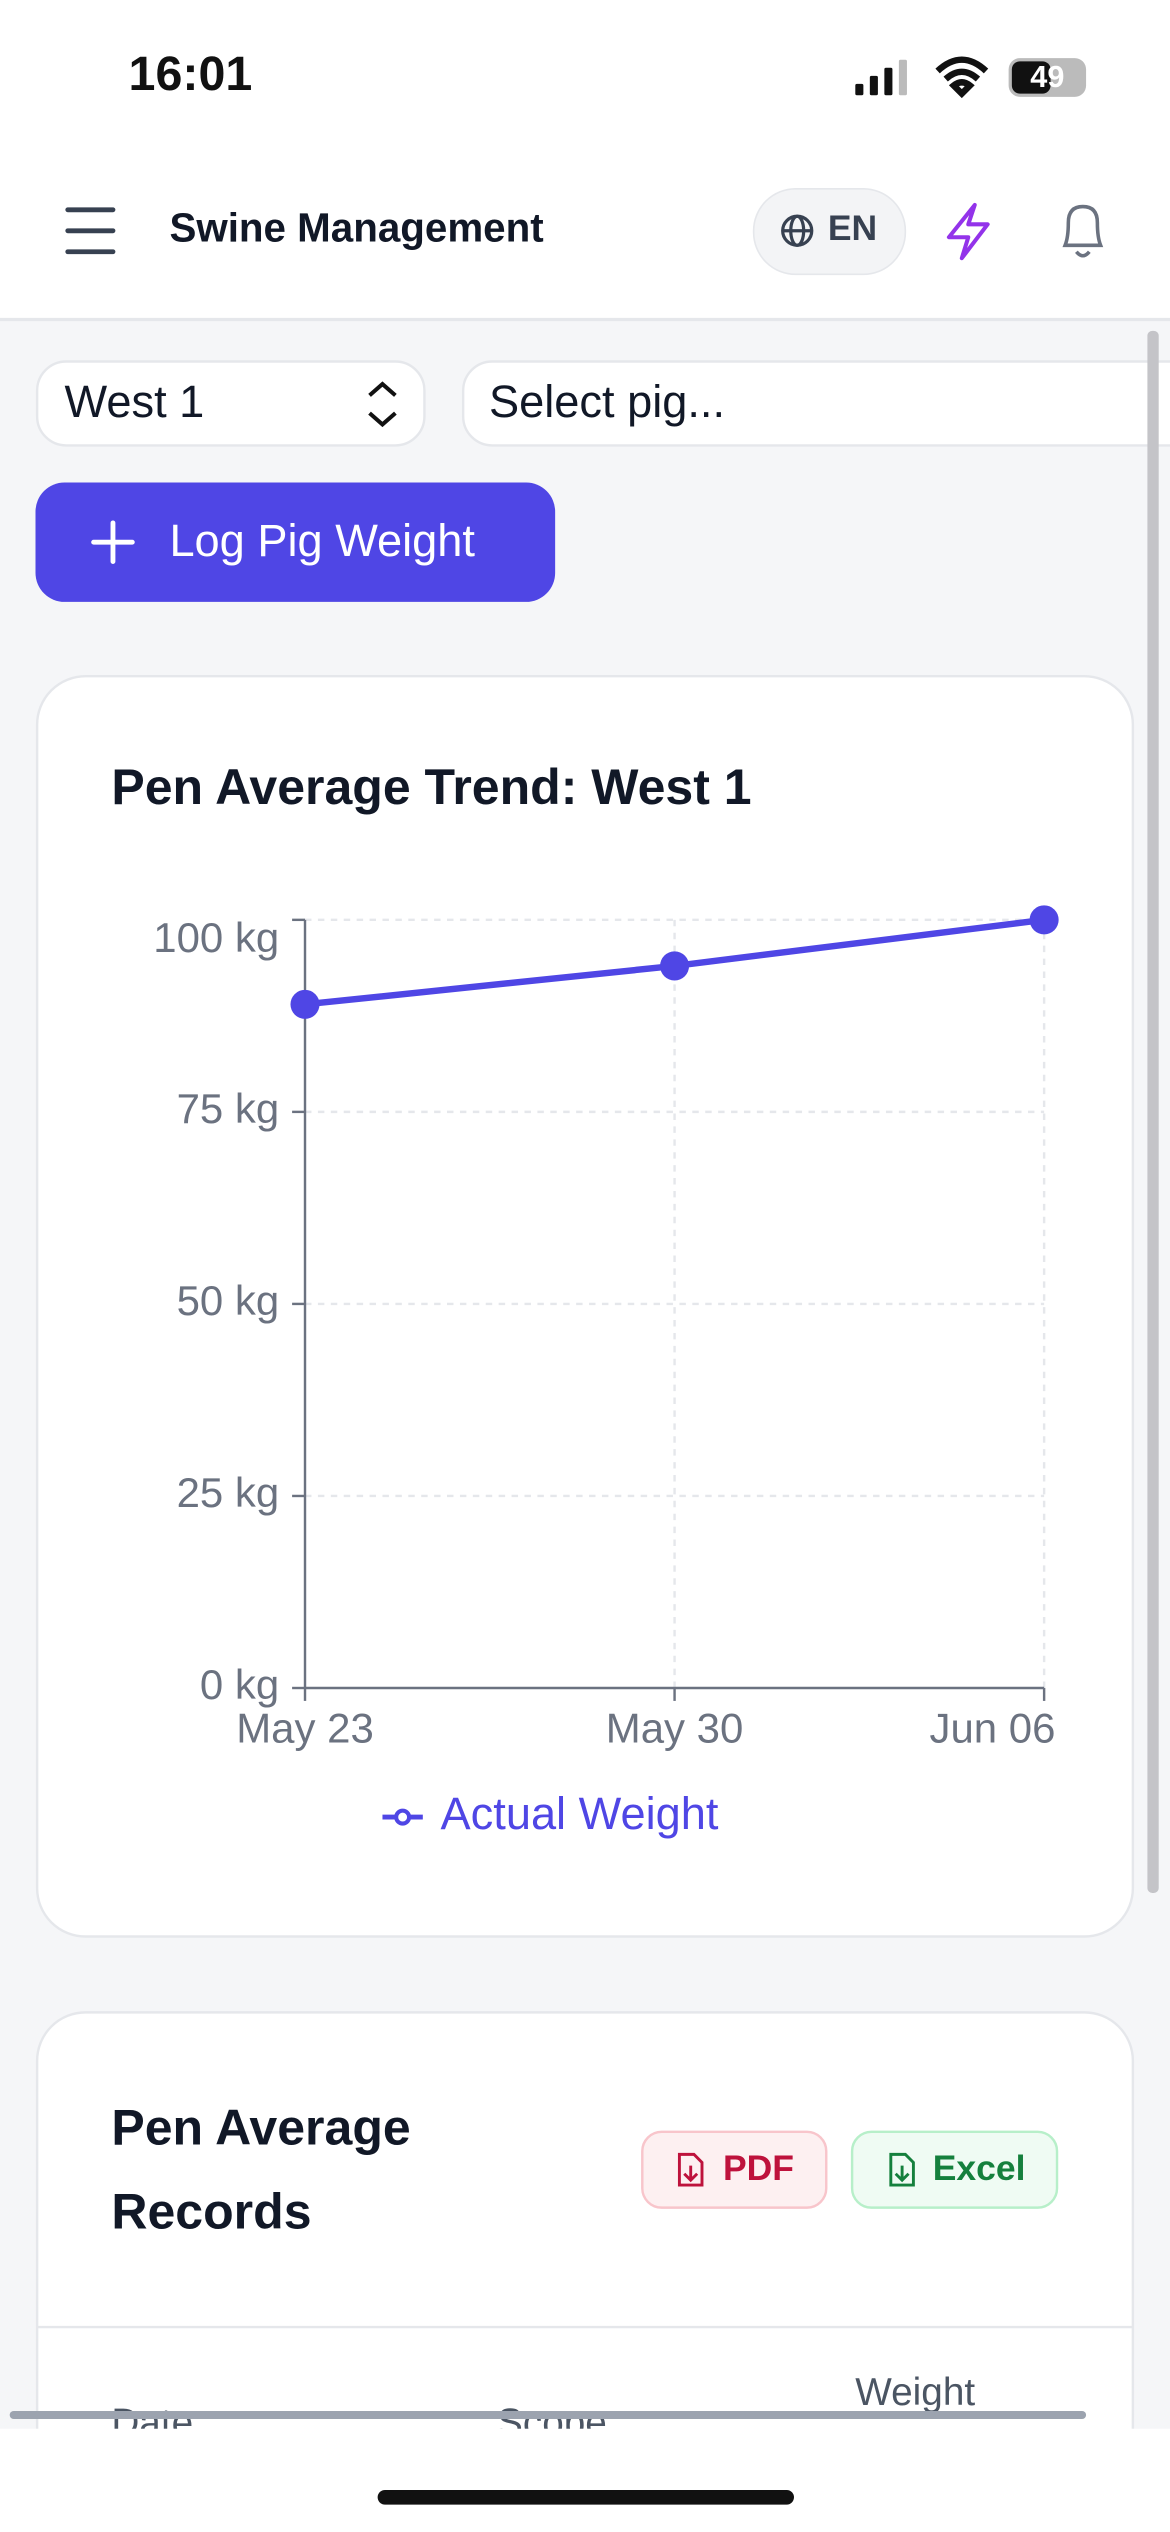 This screenshot has width=1170, height=2532. I want to click on home-area, so click(585, 2480).